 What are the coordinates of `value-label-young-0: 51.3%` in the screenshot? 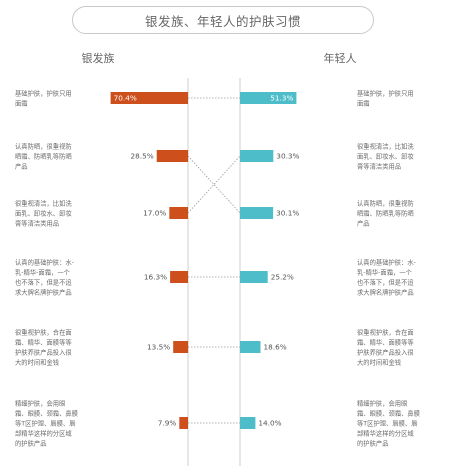 It's located at (281, 98).